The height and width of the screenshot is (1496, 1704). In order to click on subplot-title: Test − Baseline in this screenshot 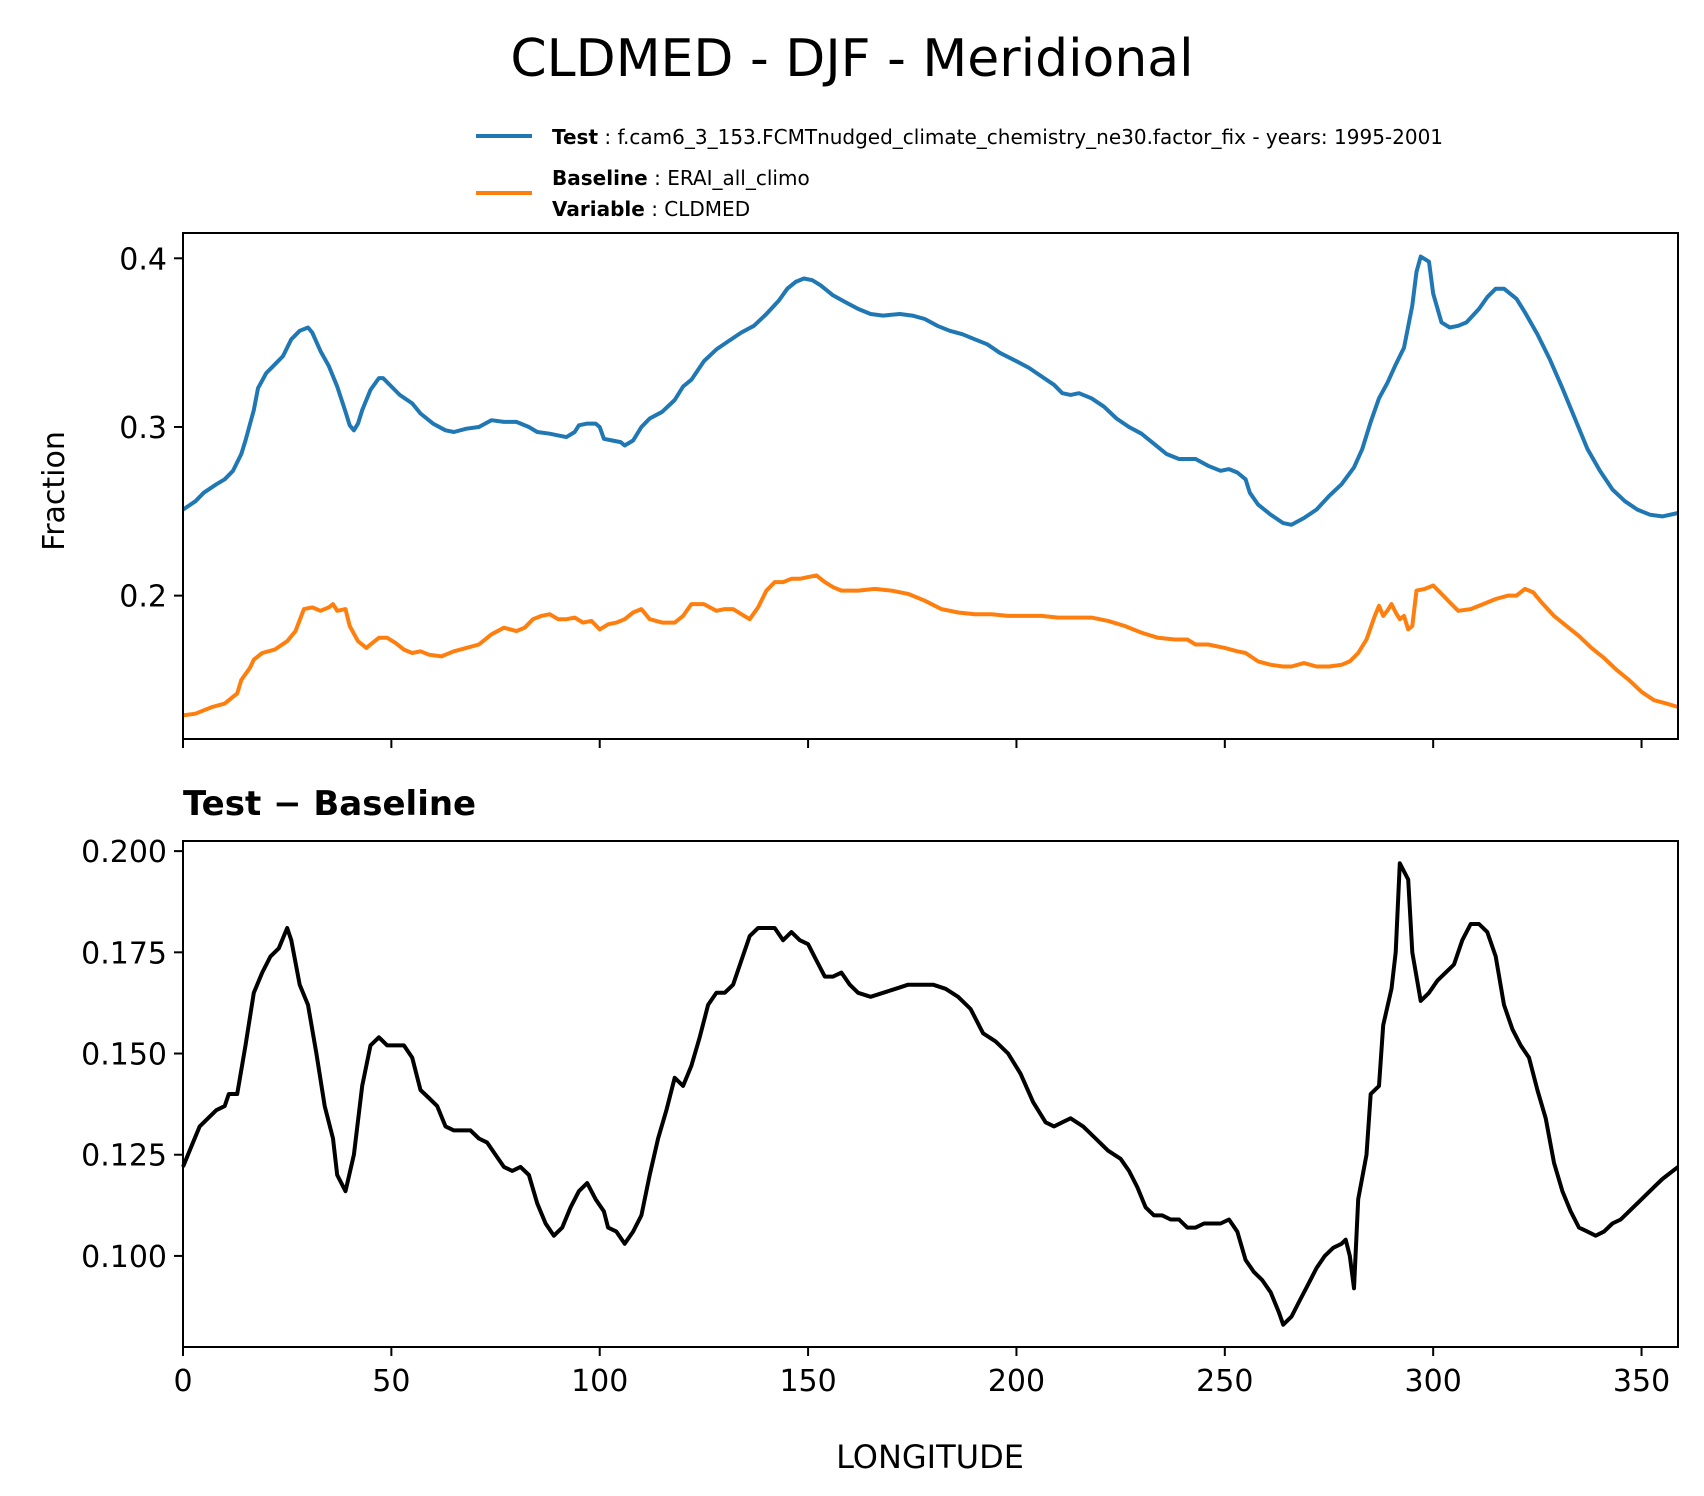, I will do `click(329, 804)`.